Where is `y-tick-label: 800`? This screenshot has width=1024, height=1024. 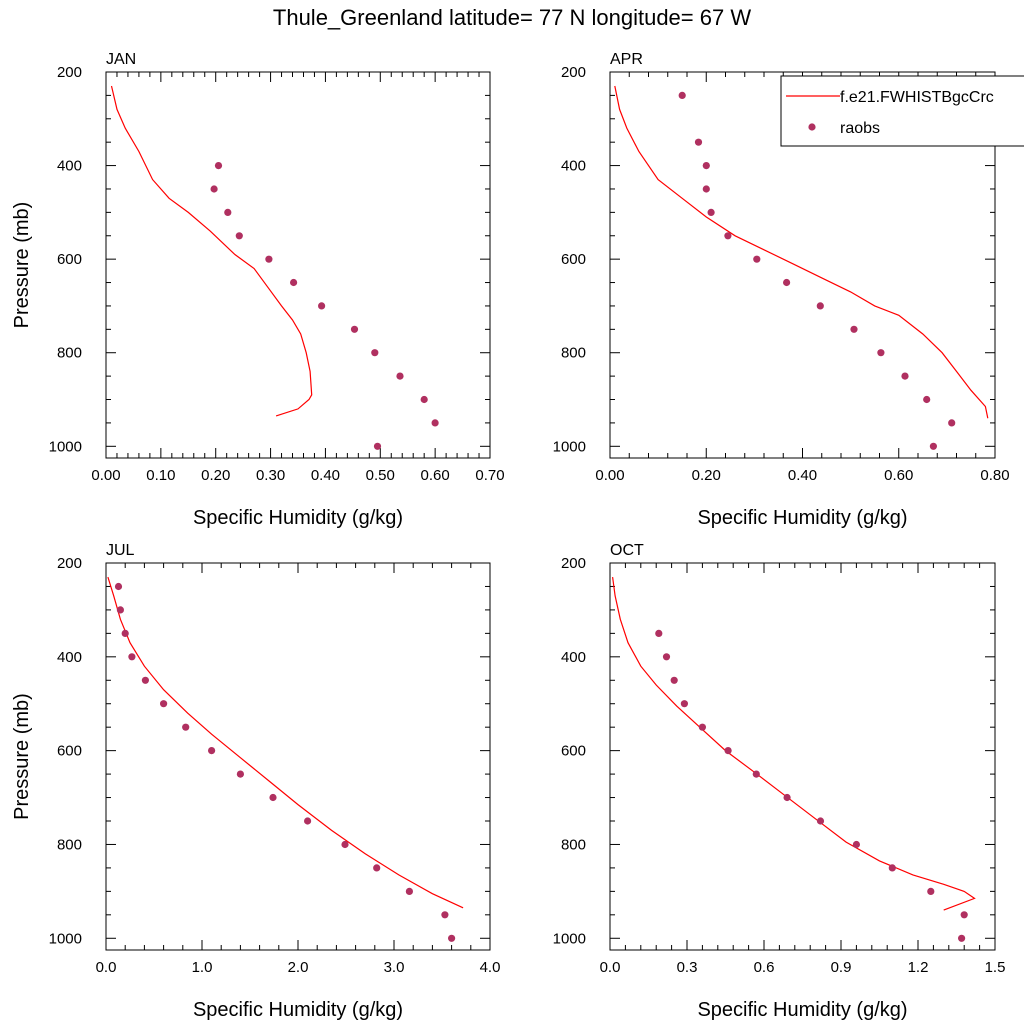 y-tick-label: 800 is located at coordinates (69, 844).